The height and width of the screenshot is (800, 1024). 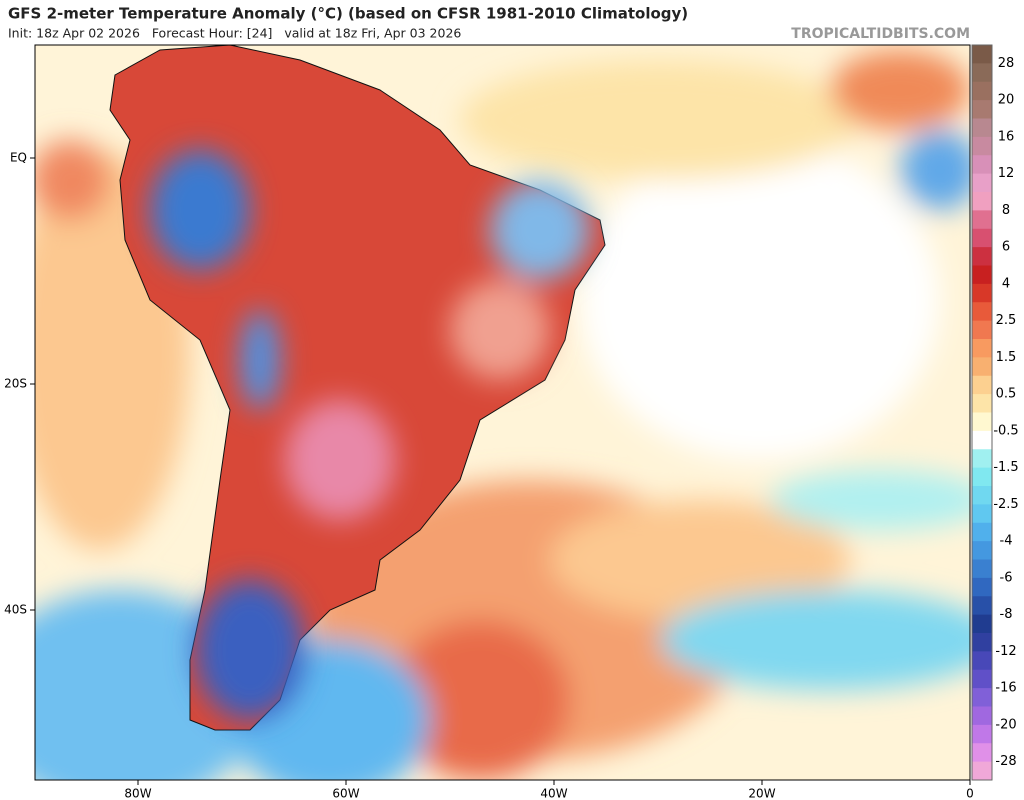 What do you see at coordinates (1006, 63) in the screenshot?
I see `colorbar-label: 28` at bounding box center [1006, 63].